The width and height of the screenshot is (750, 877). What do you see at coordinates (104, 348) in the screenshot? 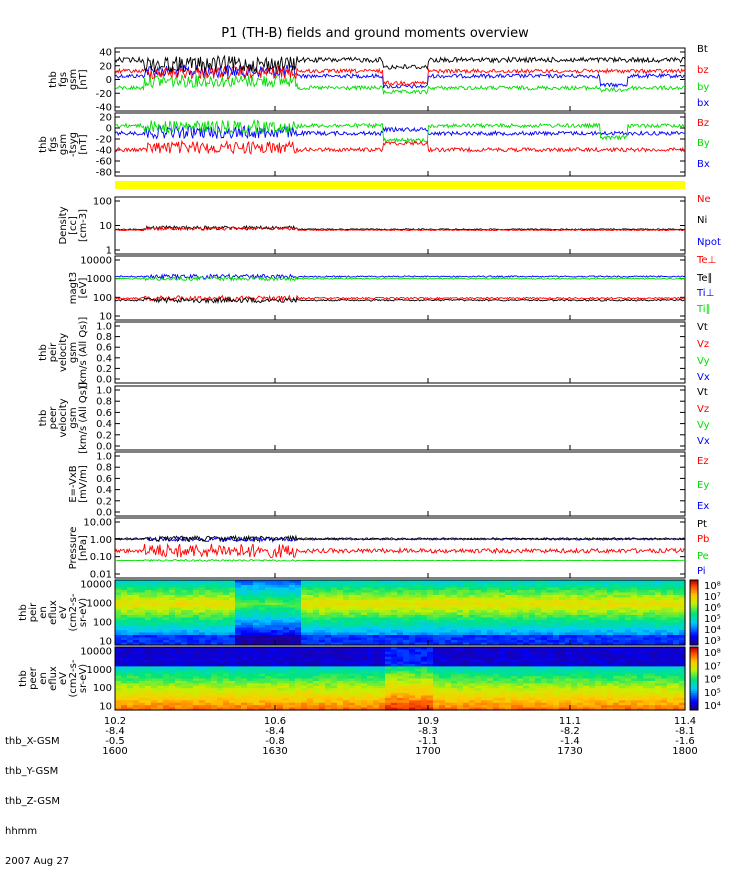
I see `panel-5-ytick-label: 0.6` at bounding box center [104, 348].